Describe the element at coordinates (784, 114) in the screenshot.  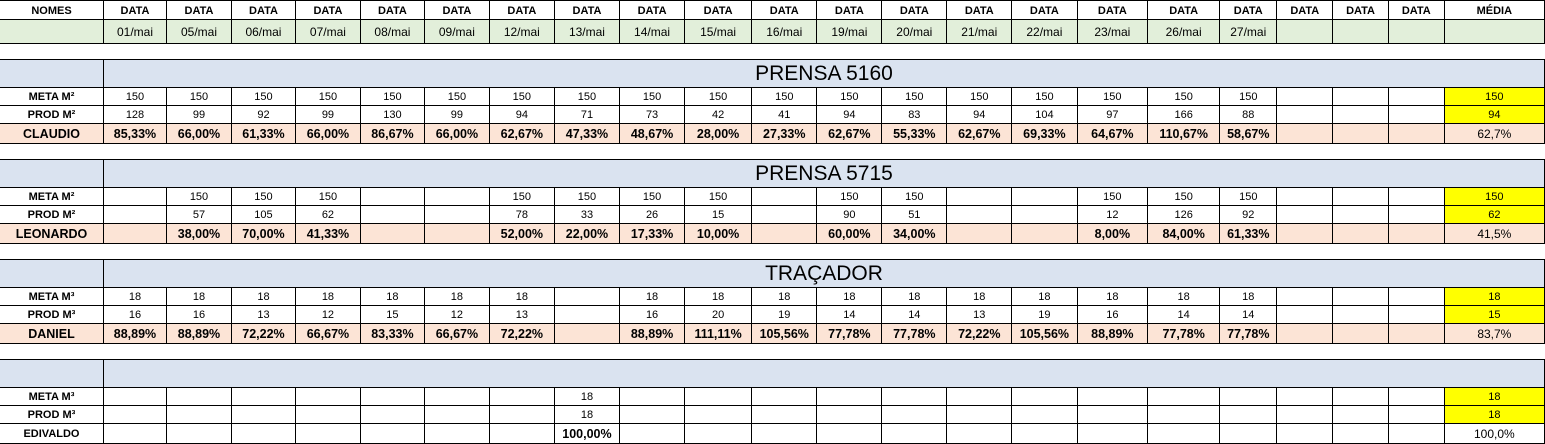
I see `prod-cell: 41` at that location.